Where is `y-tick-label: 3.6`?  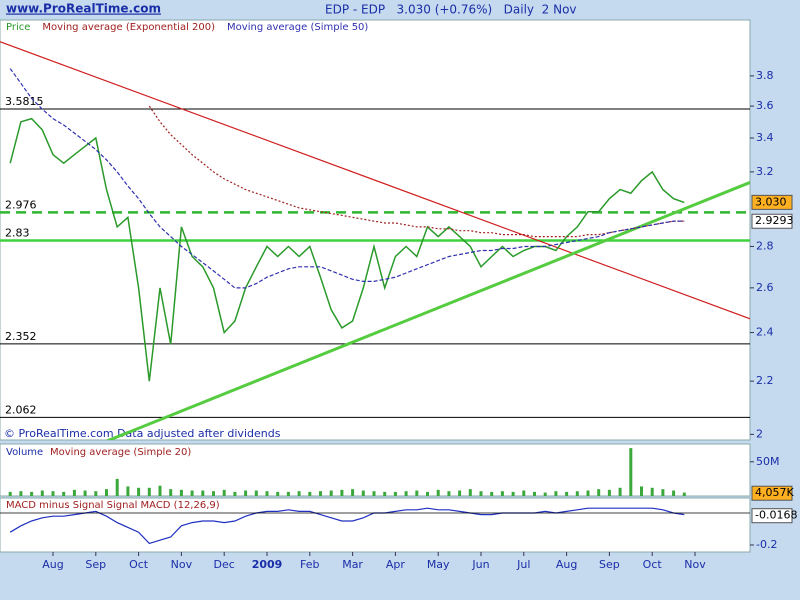 y-tick-label: 3.6 is located at coordinates (765, 105).